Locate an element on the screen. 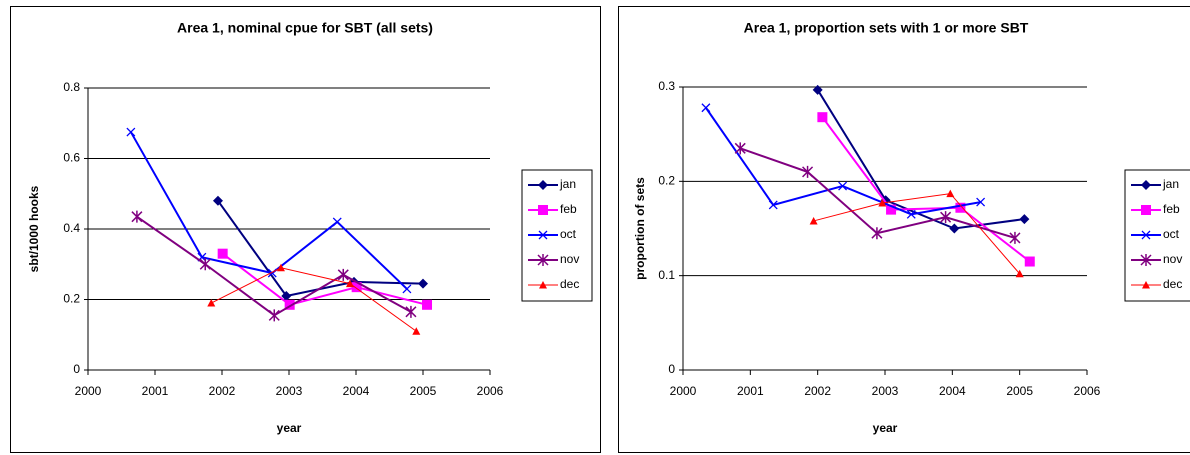  y-axis-label: proportion of sets is located at coordinates (640, 228).